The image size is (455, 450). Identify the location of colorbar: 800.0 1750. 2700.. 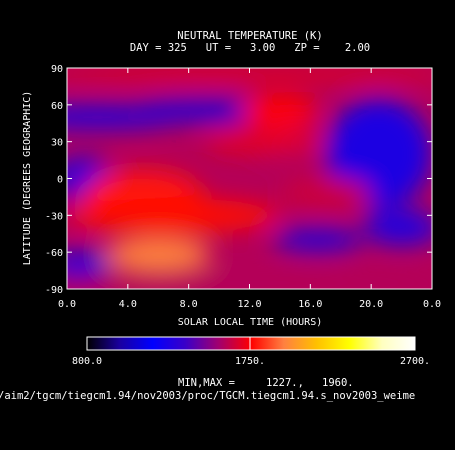
(251, 351).